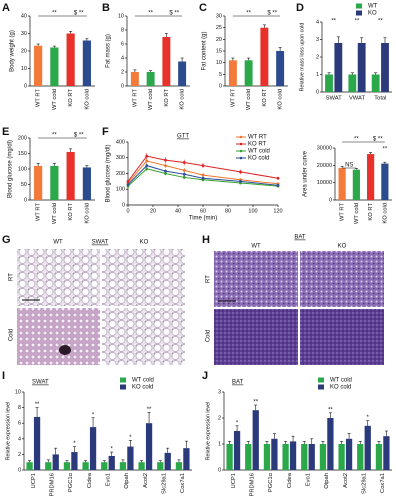  Describe the element at coordinates (146, 480) in the screenshot. I see `x-tick-label: Acot2` at that location.